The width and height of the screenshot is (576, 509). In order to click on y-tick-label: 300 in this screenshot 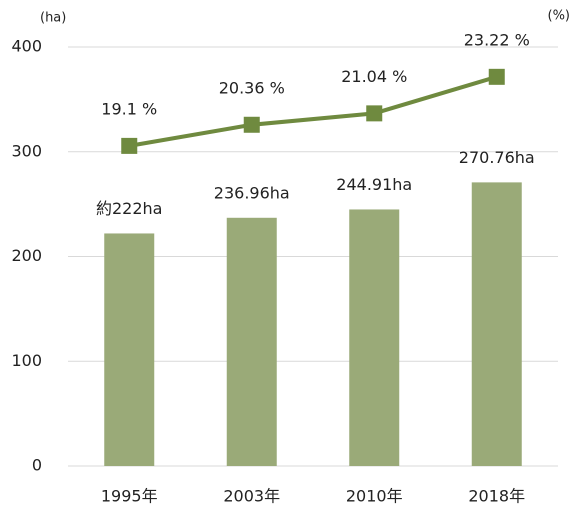, I will do `click(26, 150)`.